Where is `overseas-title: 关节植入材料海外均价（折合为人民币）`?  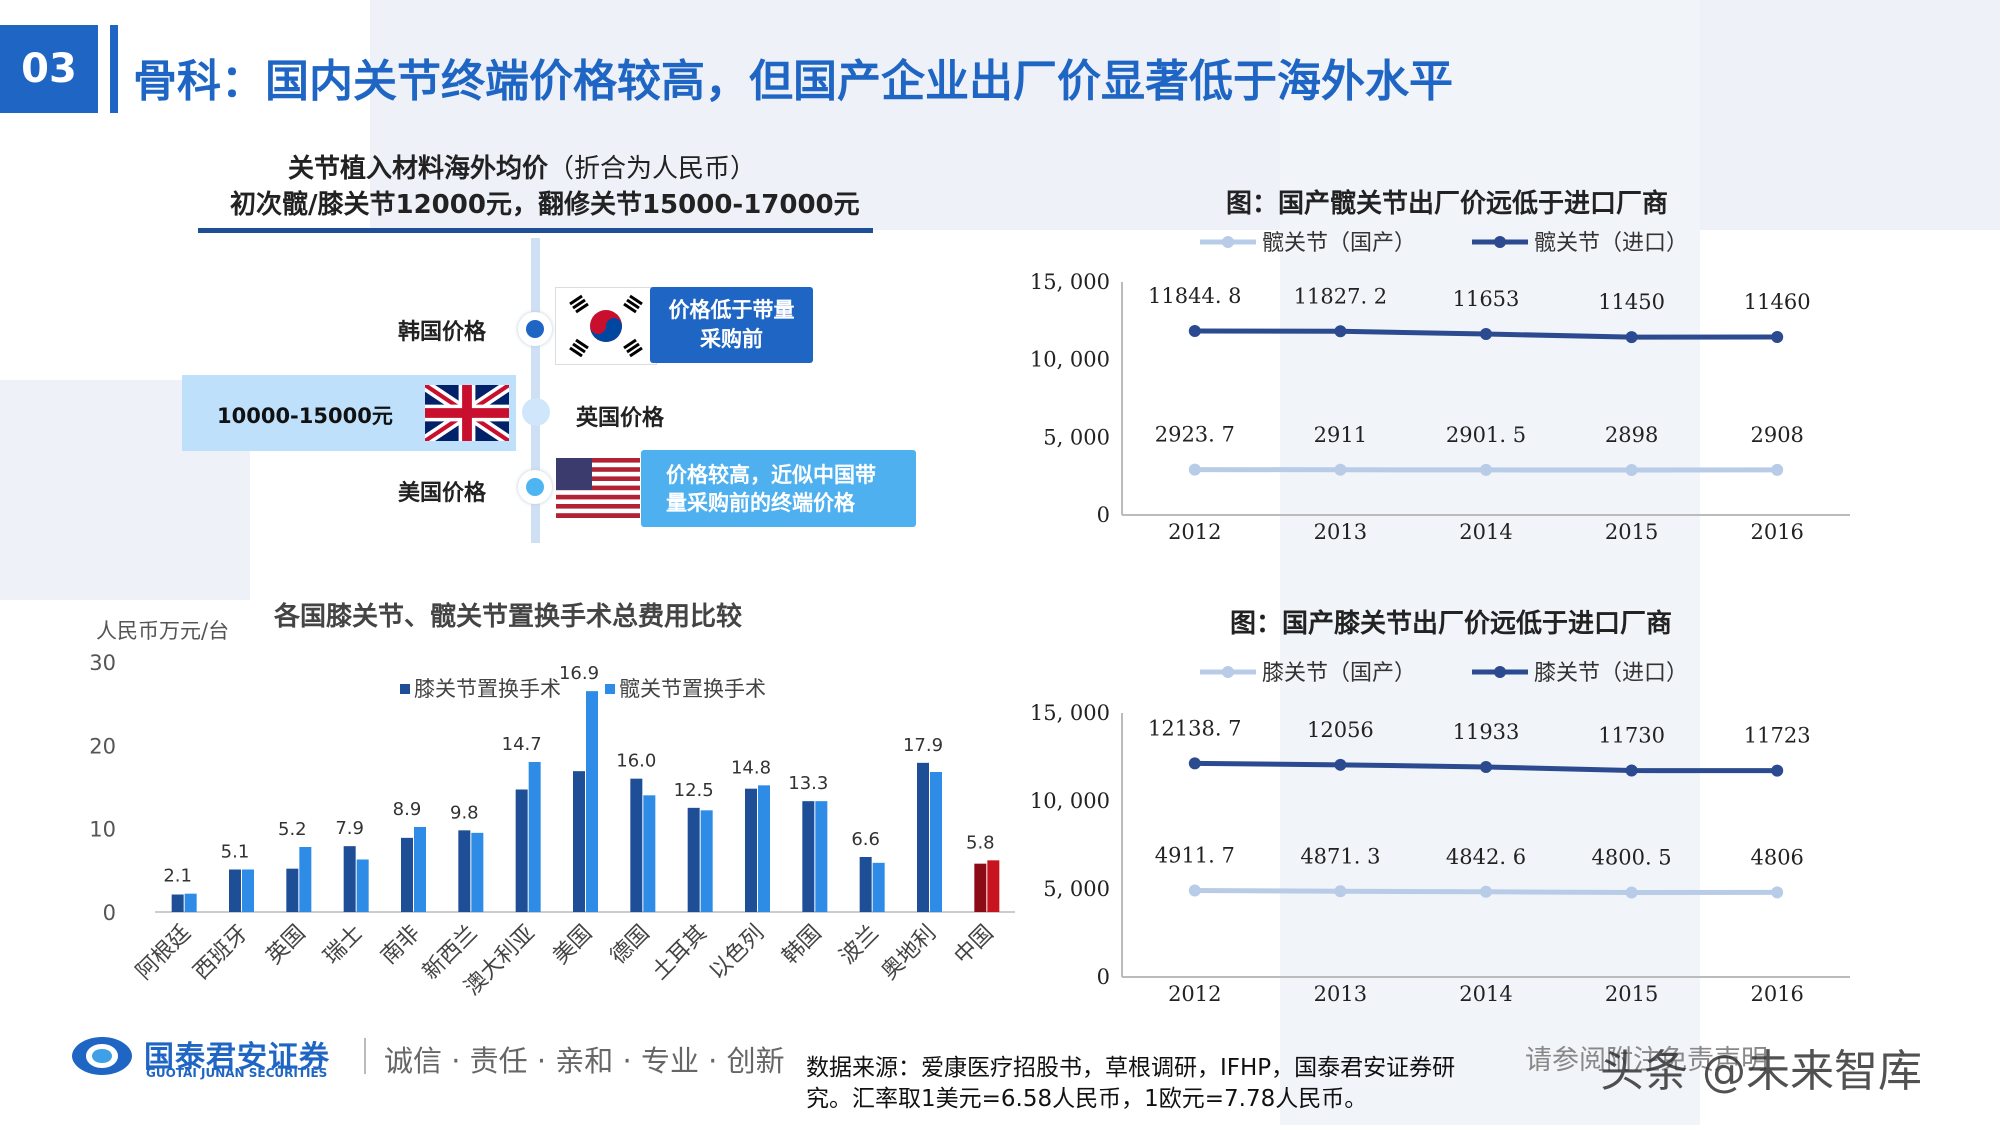
overseas-title: 关节植入材料海外均价（折合为人民币） is located at coordinates (522, 166).